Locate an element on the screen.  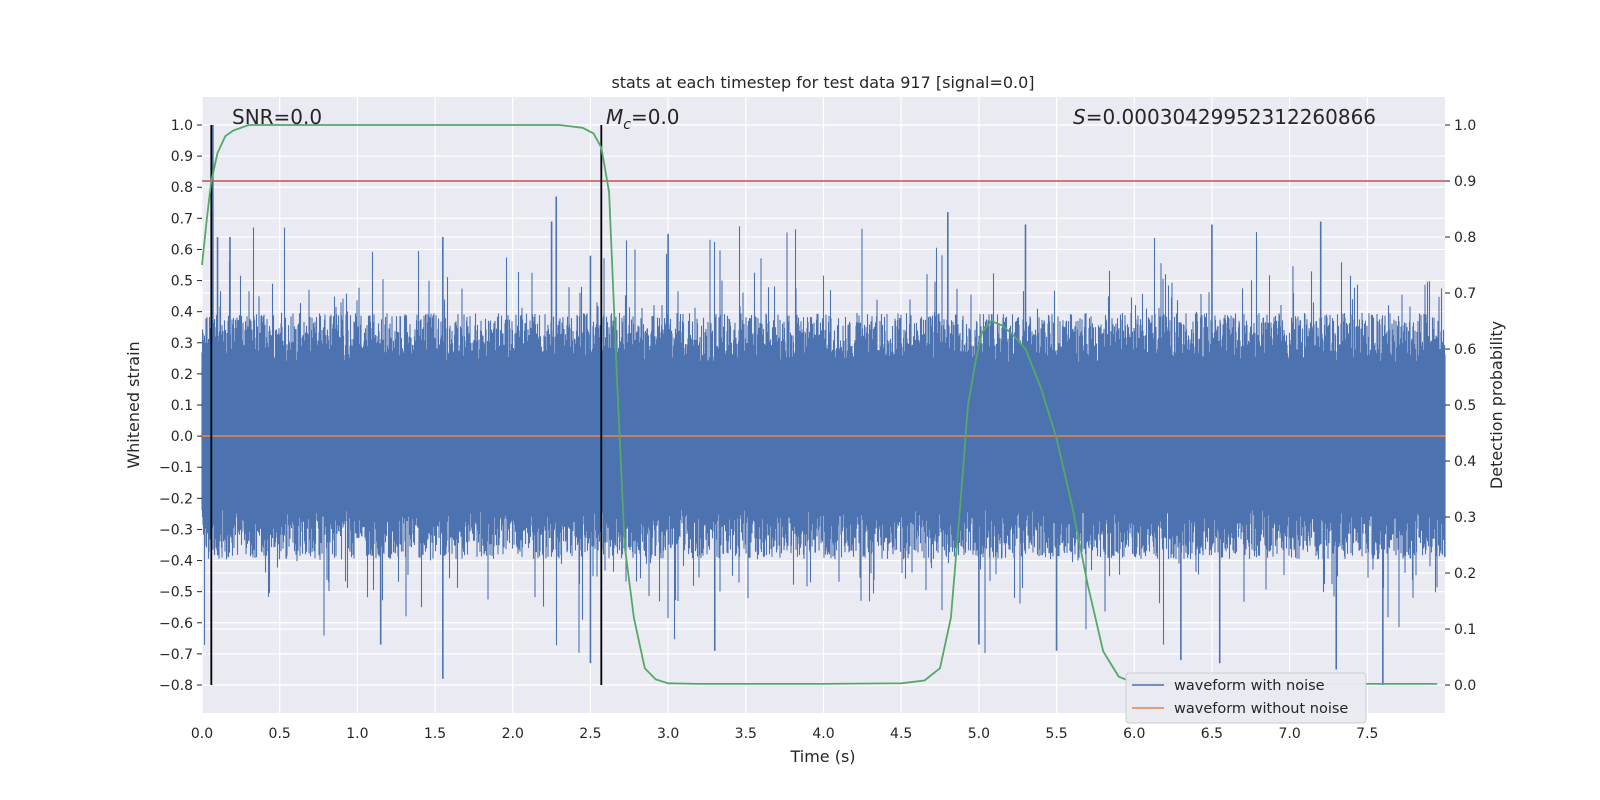
x-tick-label: 3.5 is located at coordinates (746, 734).